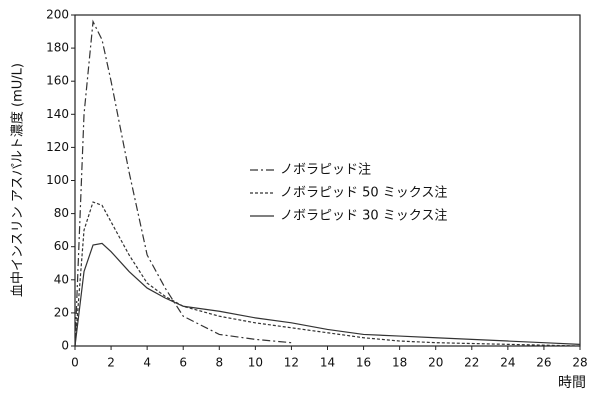  Describe the element at coordinates (291, 363) in the screenshot. I see `x-tick-label: 12` at that location.